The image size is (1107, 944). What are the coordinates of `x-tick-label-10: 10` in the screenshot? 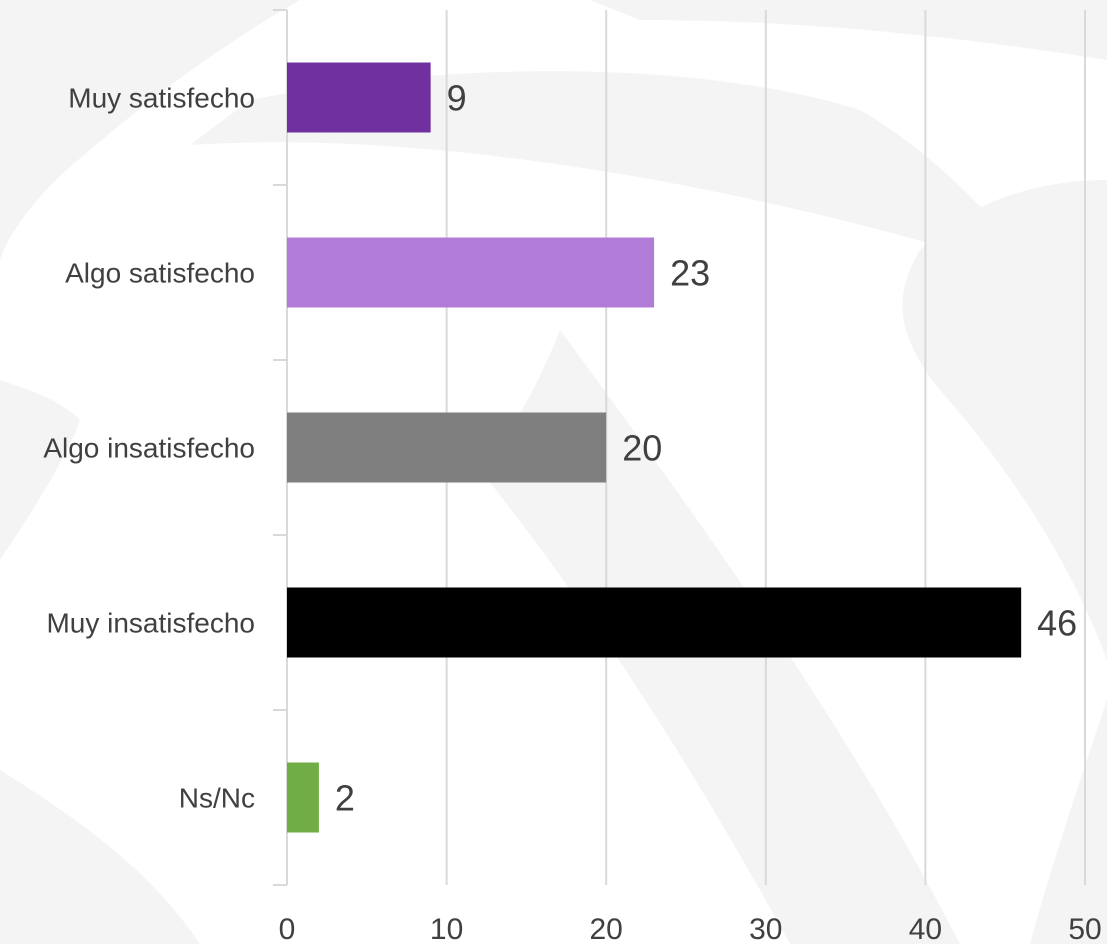 It's located at (446, 928).